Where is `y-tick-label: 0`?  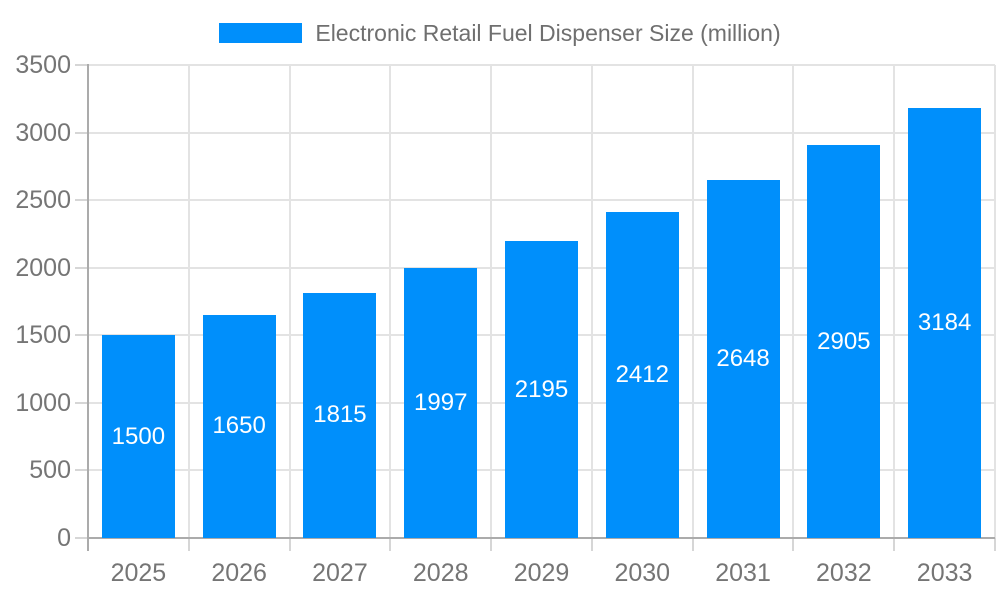
y-tick-label: 0 is located at coordinates (64, 538).